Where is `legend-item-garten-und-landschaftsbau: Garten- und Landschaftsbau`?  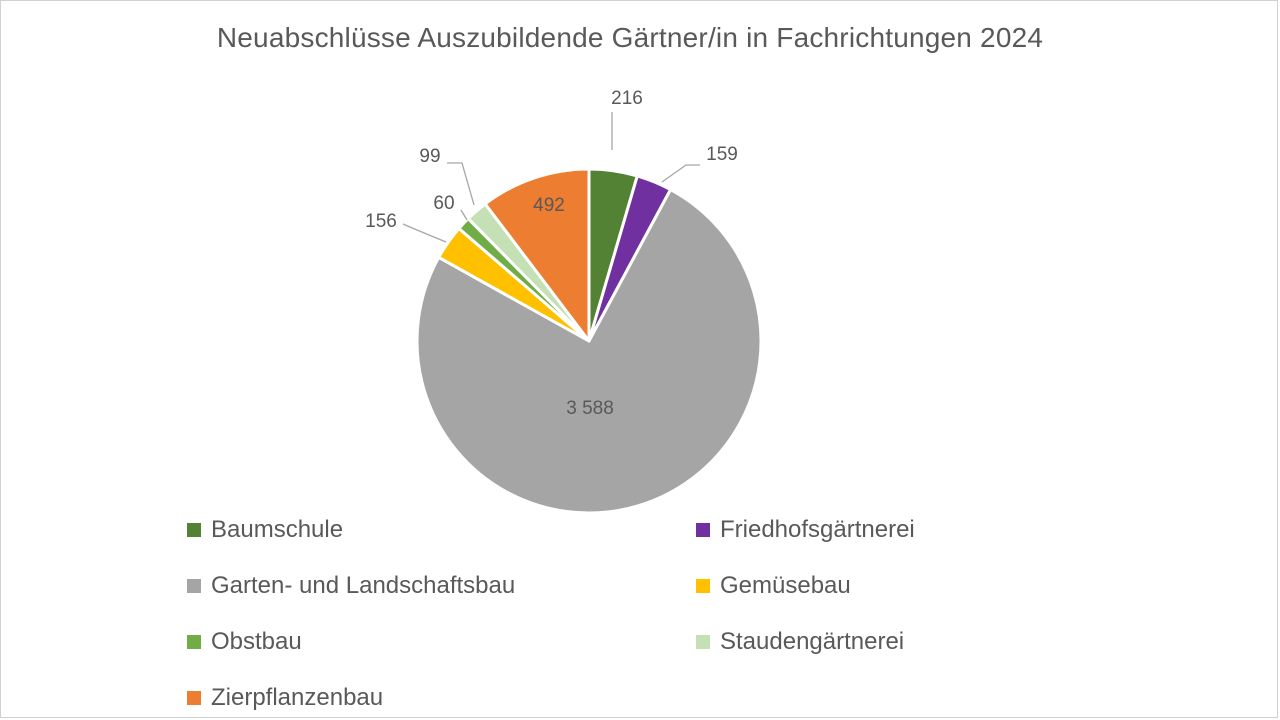
legend-item-garten-und-landschaftsbau: Garten- und Landschaftsbau is located at coordinates (351, 586).